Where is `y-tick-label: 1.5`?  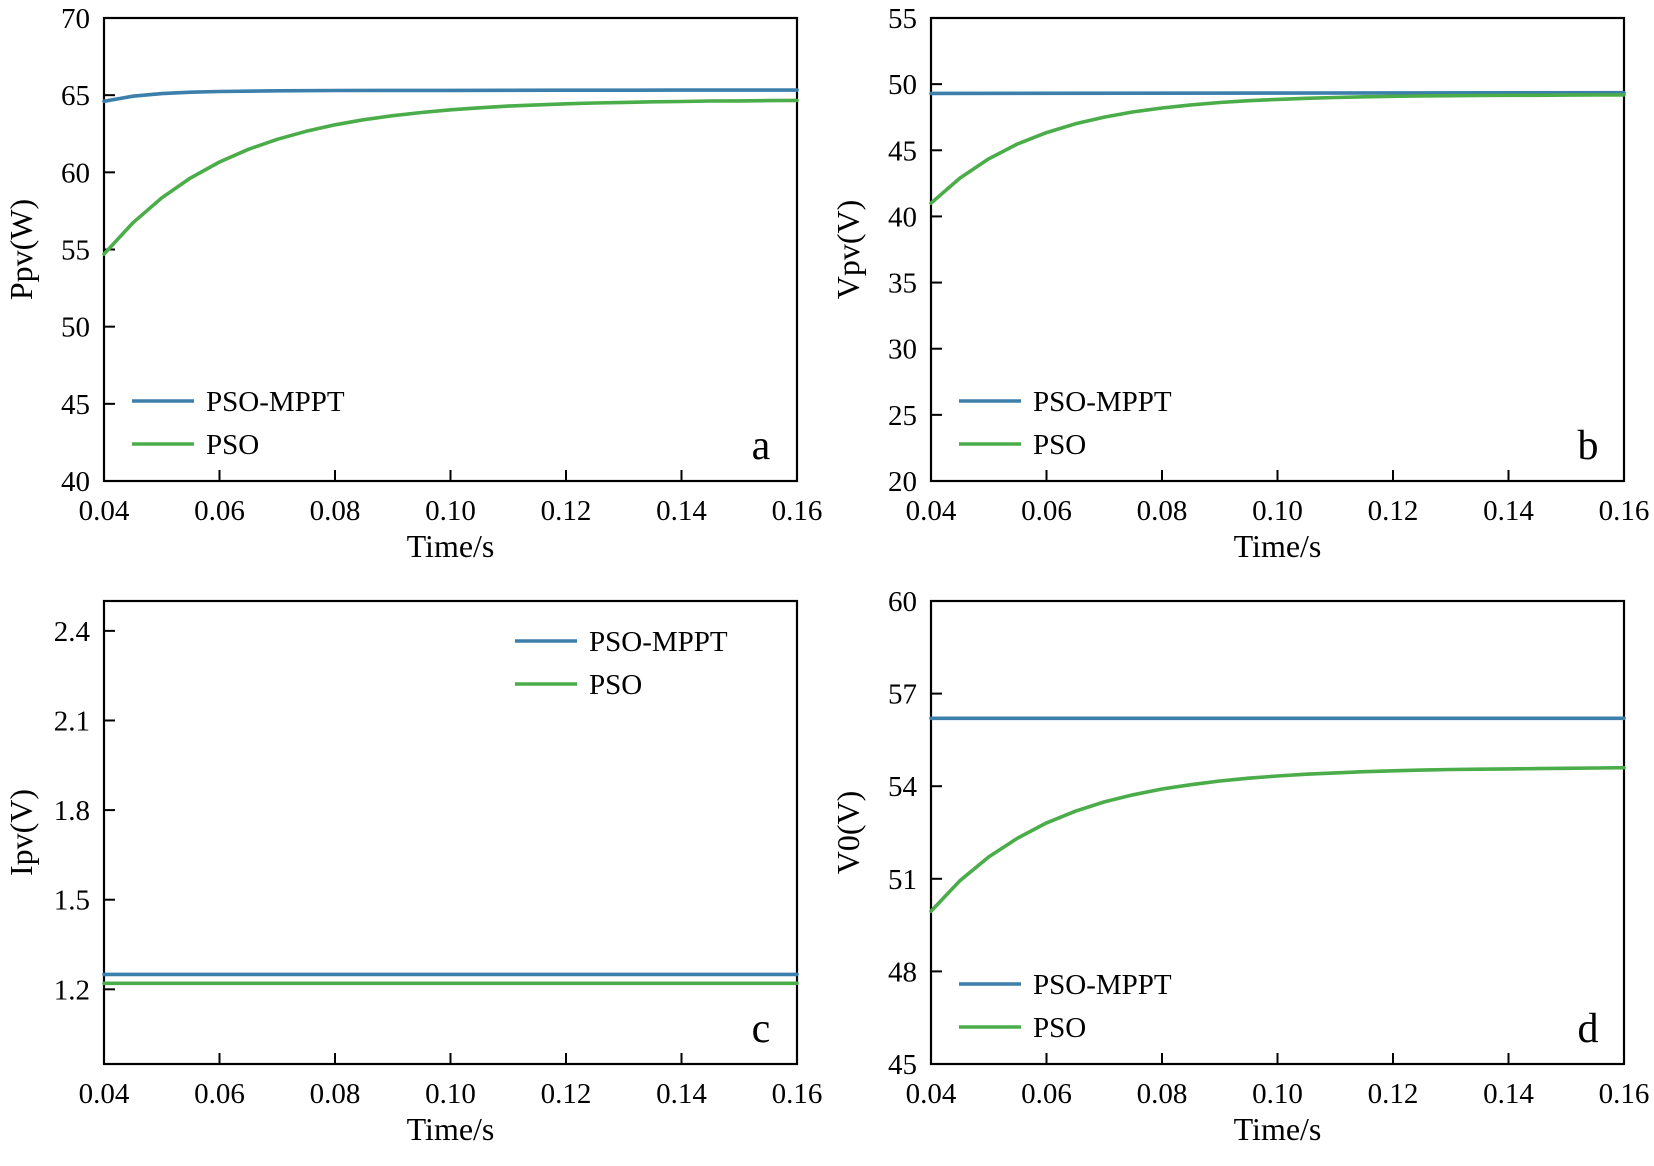 y-tick-label: 1.5 is located at coordinates (72, 901).